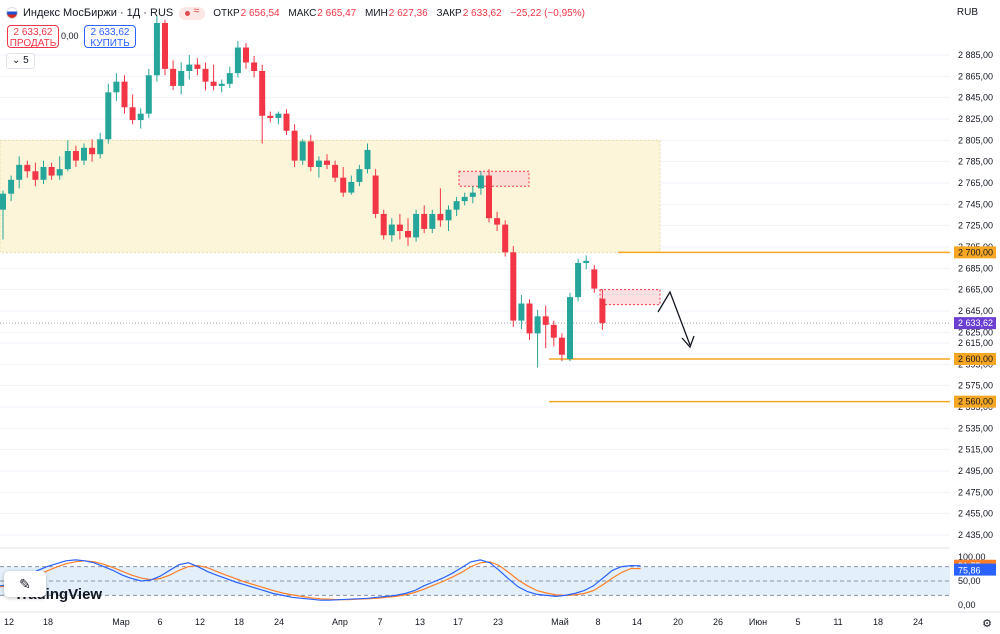  Describe the element at coordinates (70, 36) in the screenshot. I see `spread-value: 0,00` at that location.